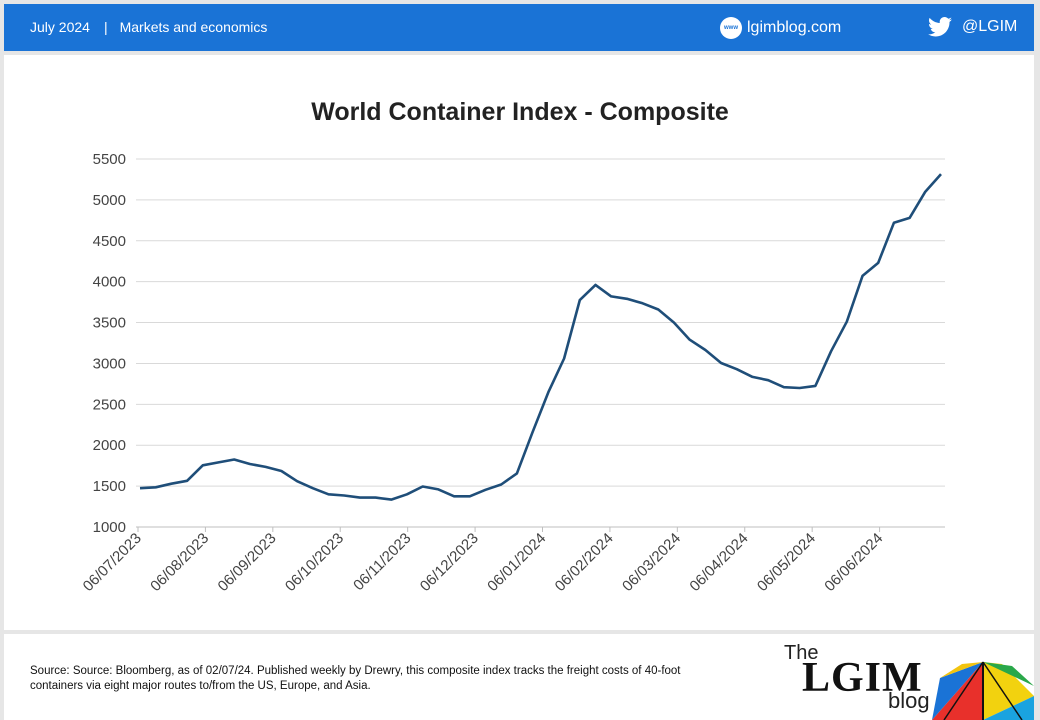 This screenshot has height=720, width=1040. Describe the element at coordinates (193, 27) in the screenshot. I see `header-category: Markets and economics` at that location.